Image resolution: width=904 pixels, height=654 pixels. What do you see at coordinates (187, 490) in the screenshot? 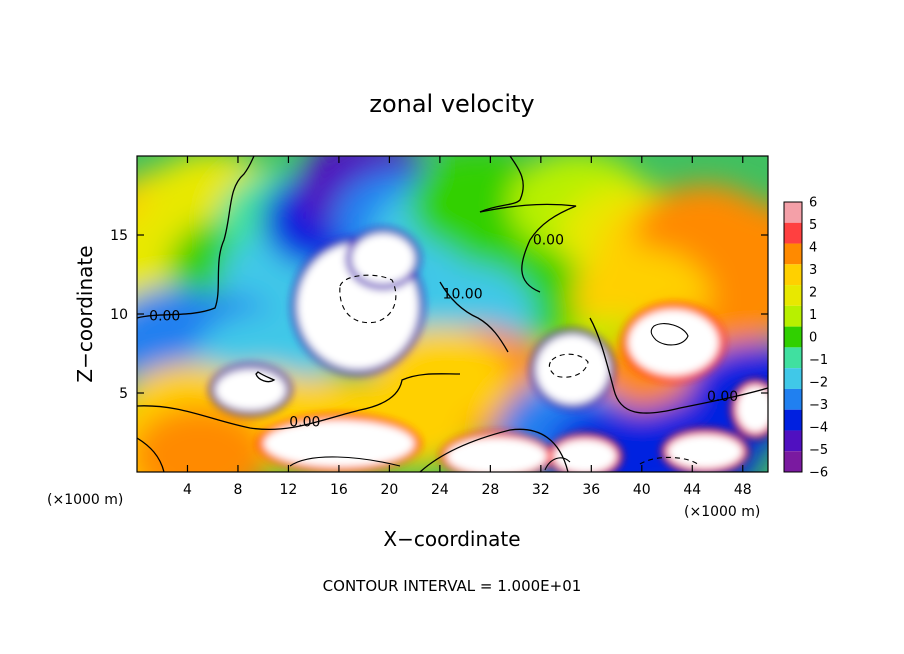
I see `x-tick-label: 4` at bounding box center [187, 490].